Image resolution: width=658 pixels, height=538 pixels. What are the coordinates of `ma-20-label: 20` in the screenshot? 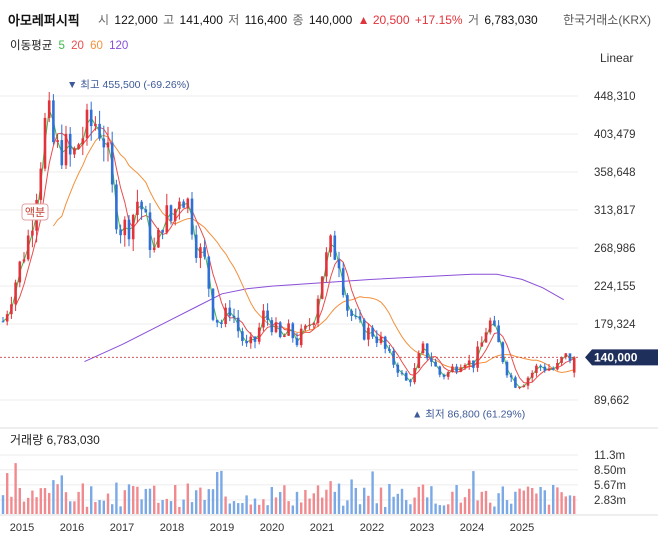 It's located at (77, 46).